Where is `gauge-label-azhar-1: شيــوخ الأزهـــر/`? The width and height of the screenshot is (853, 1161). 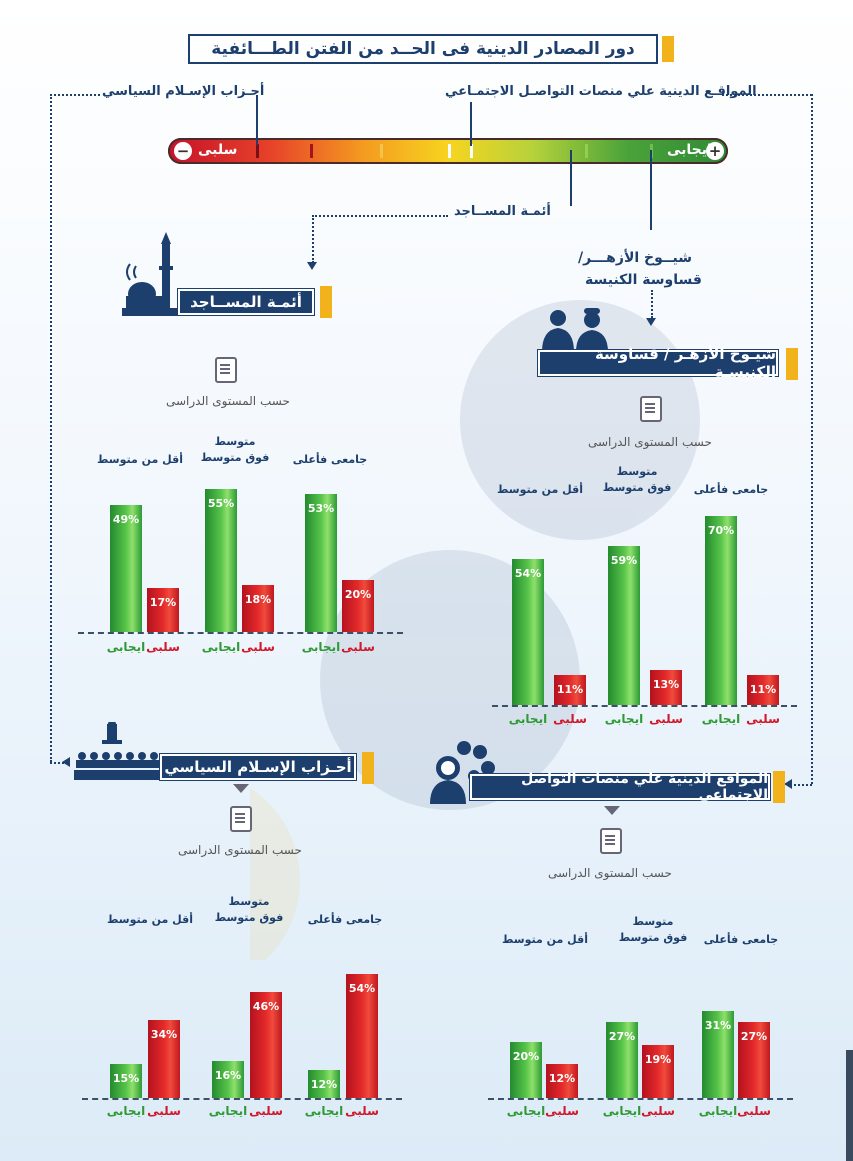
gauge-label-azhar-1: شيــوخ الأزهـــر/ is located at coordinates (635, 258).